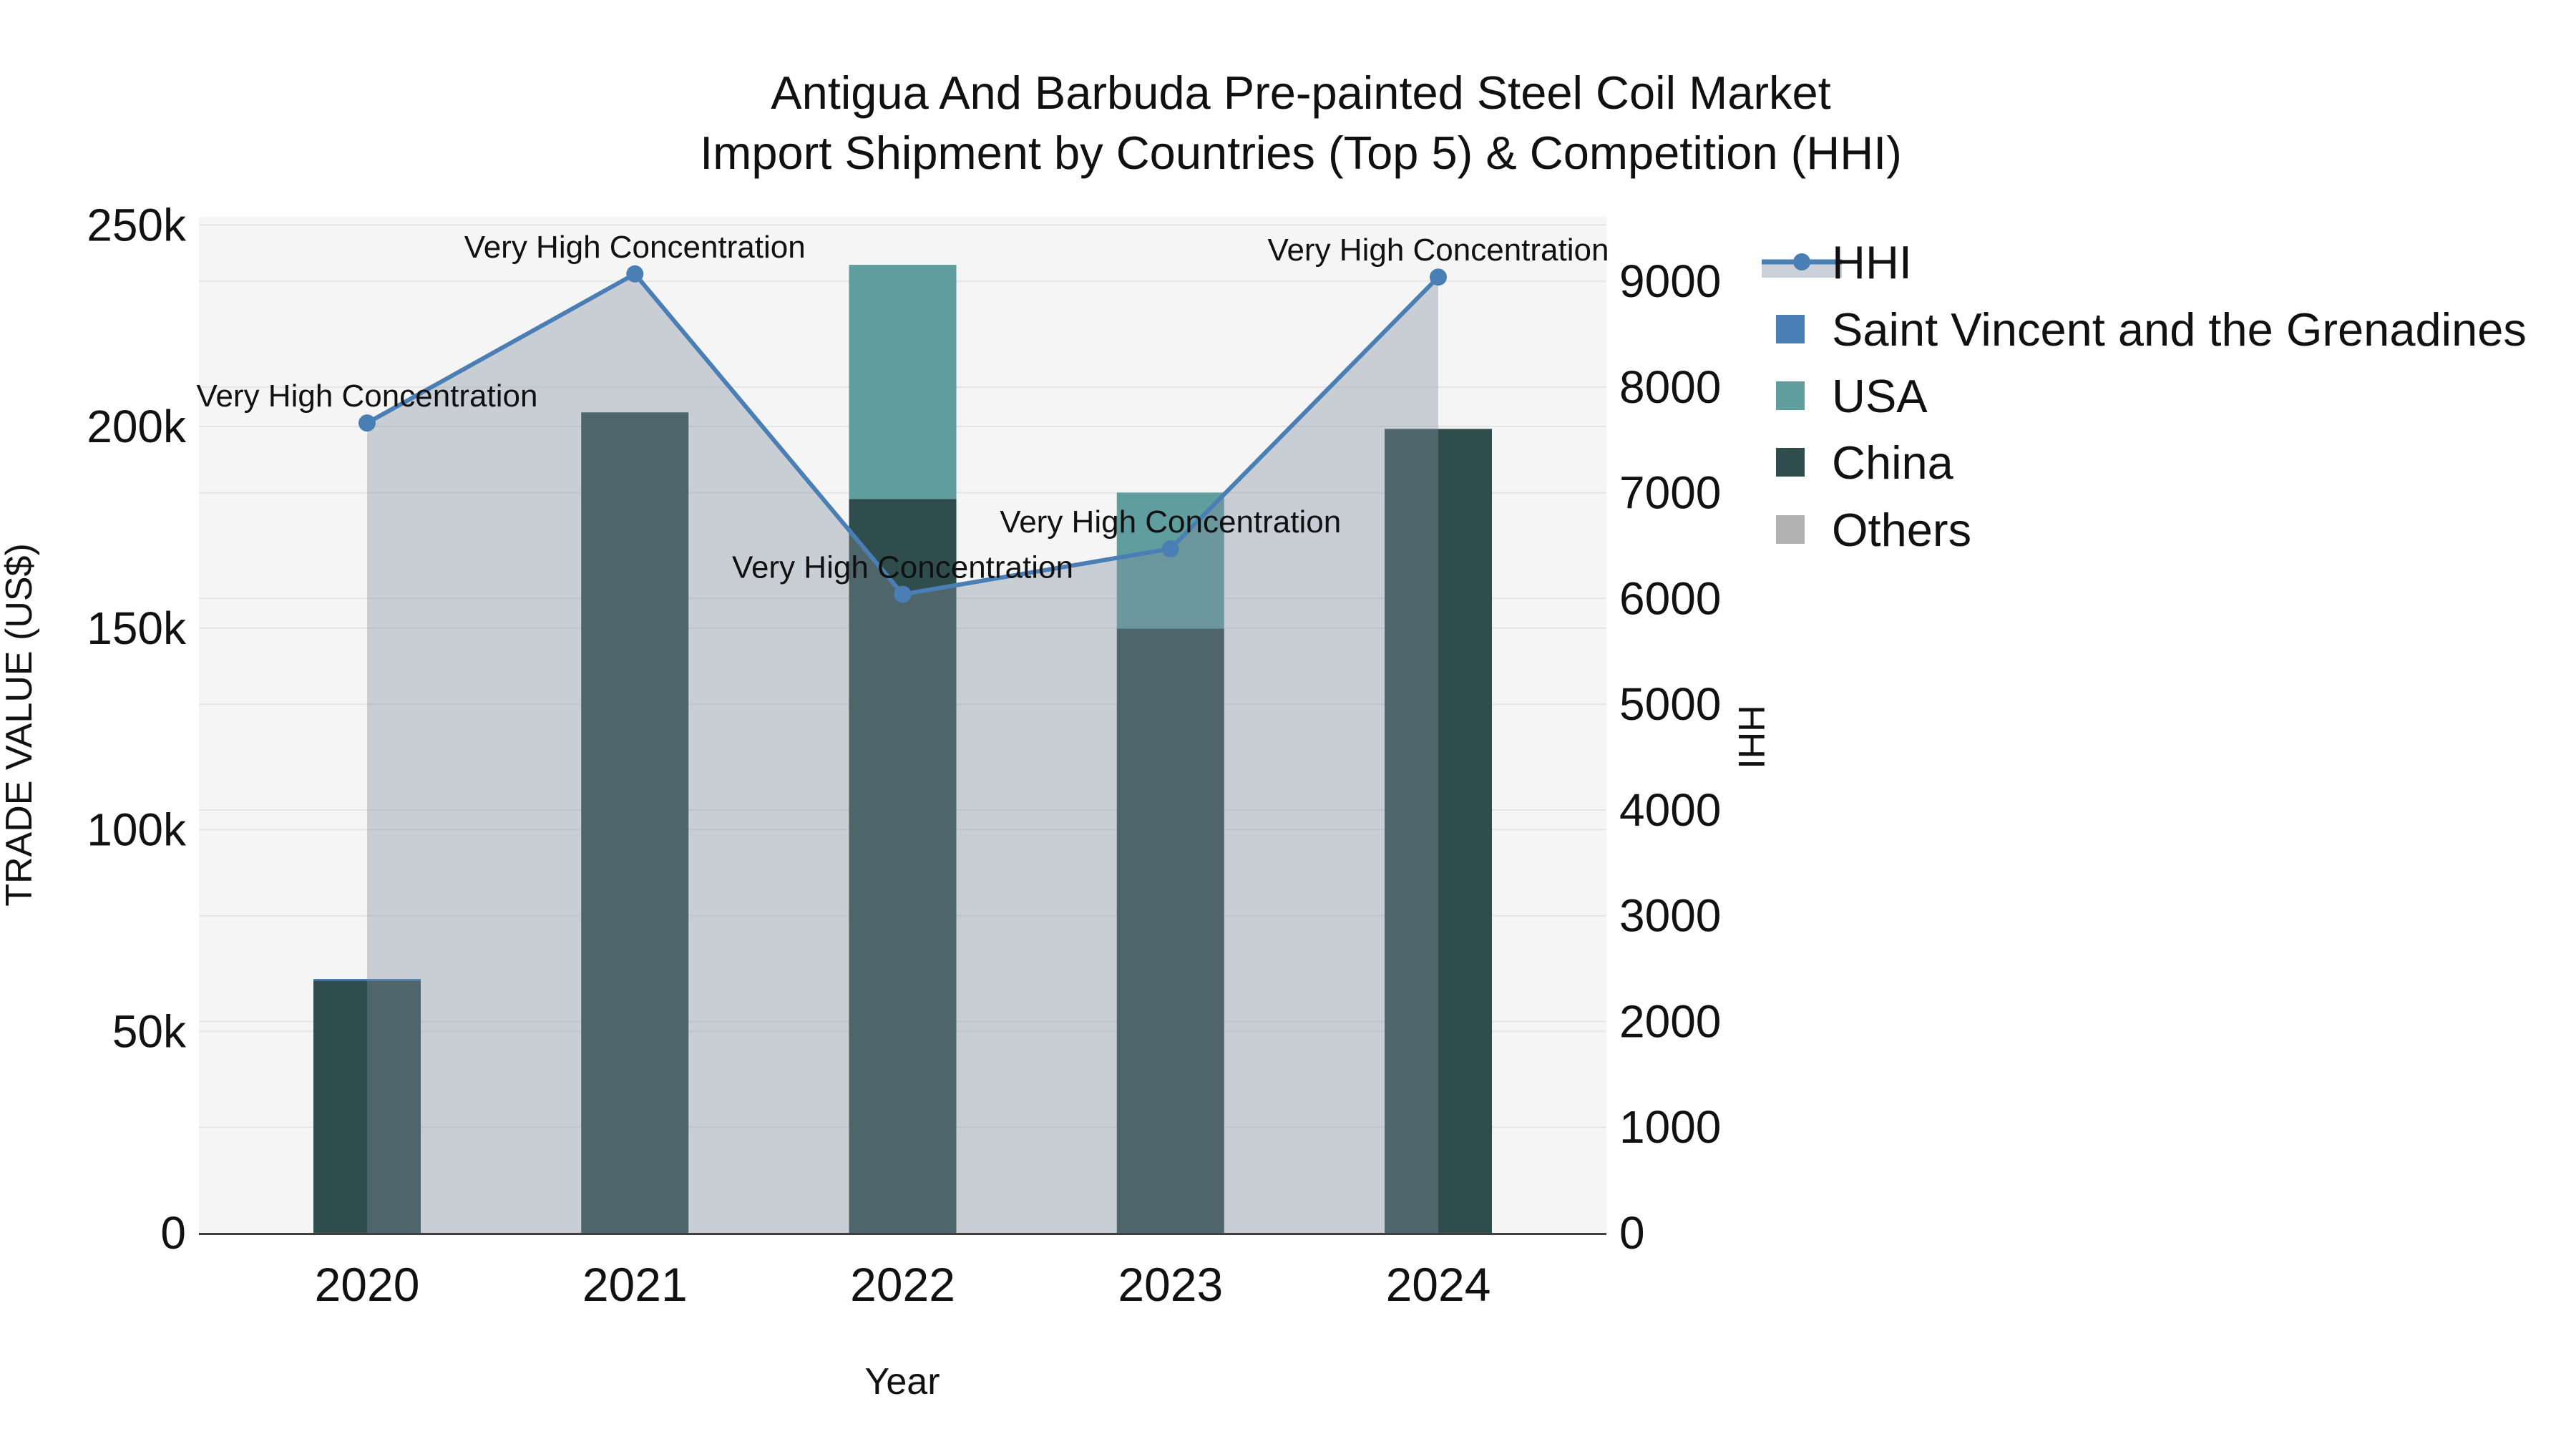  I want to click on y-left-tick-250k: 250k, so click(137, 224).